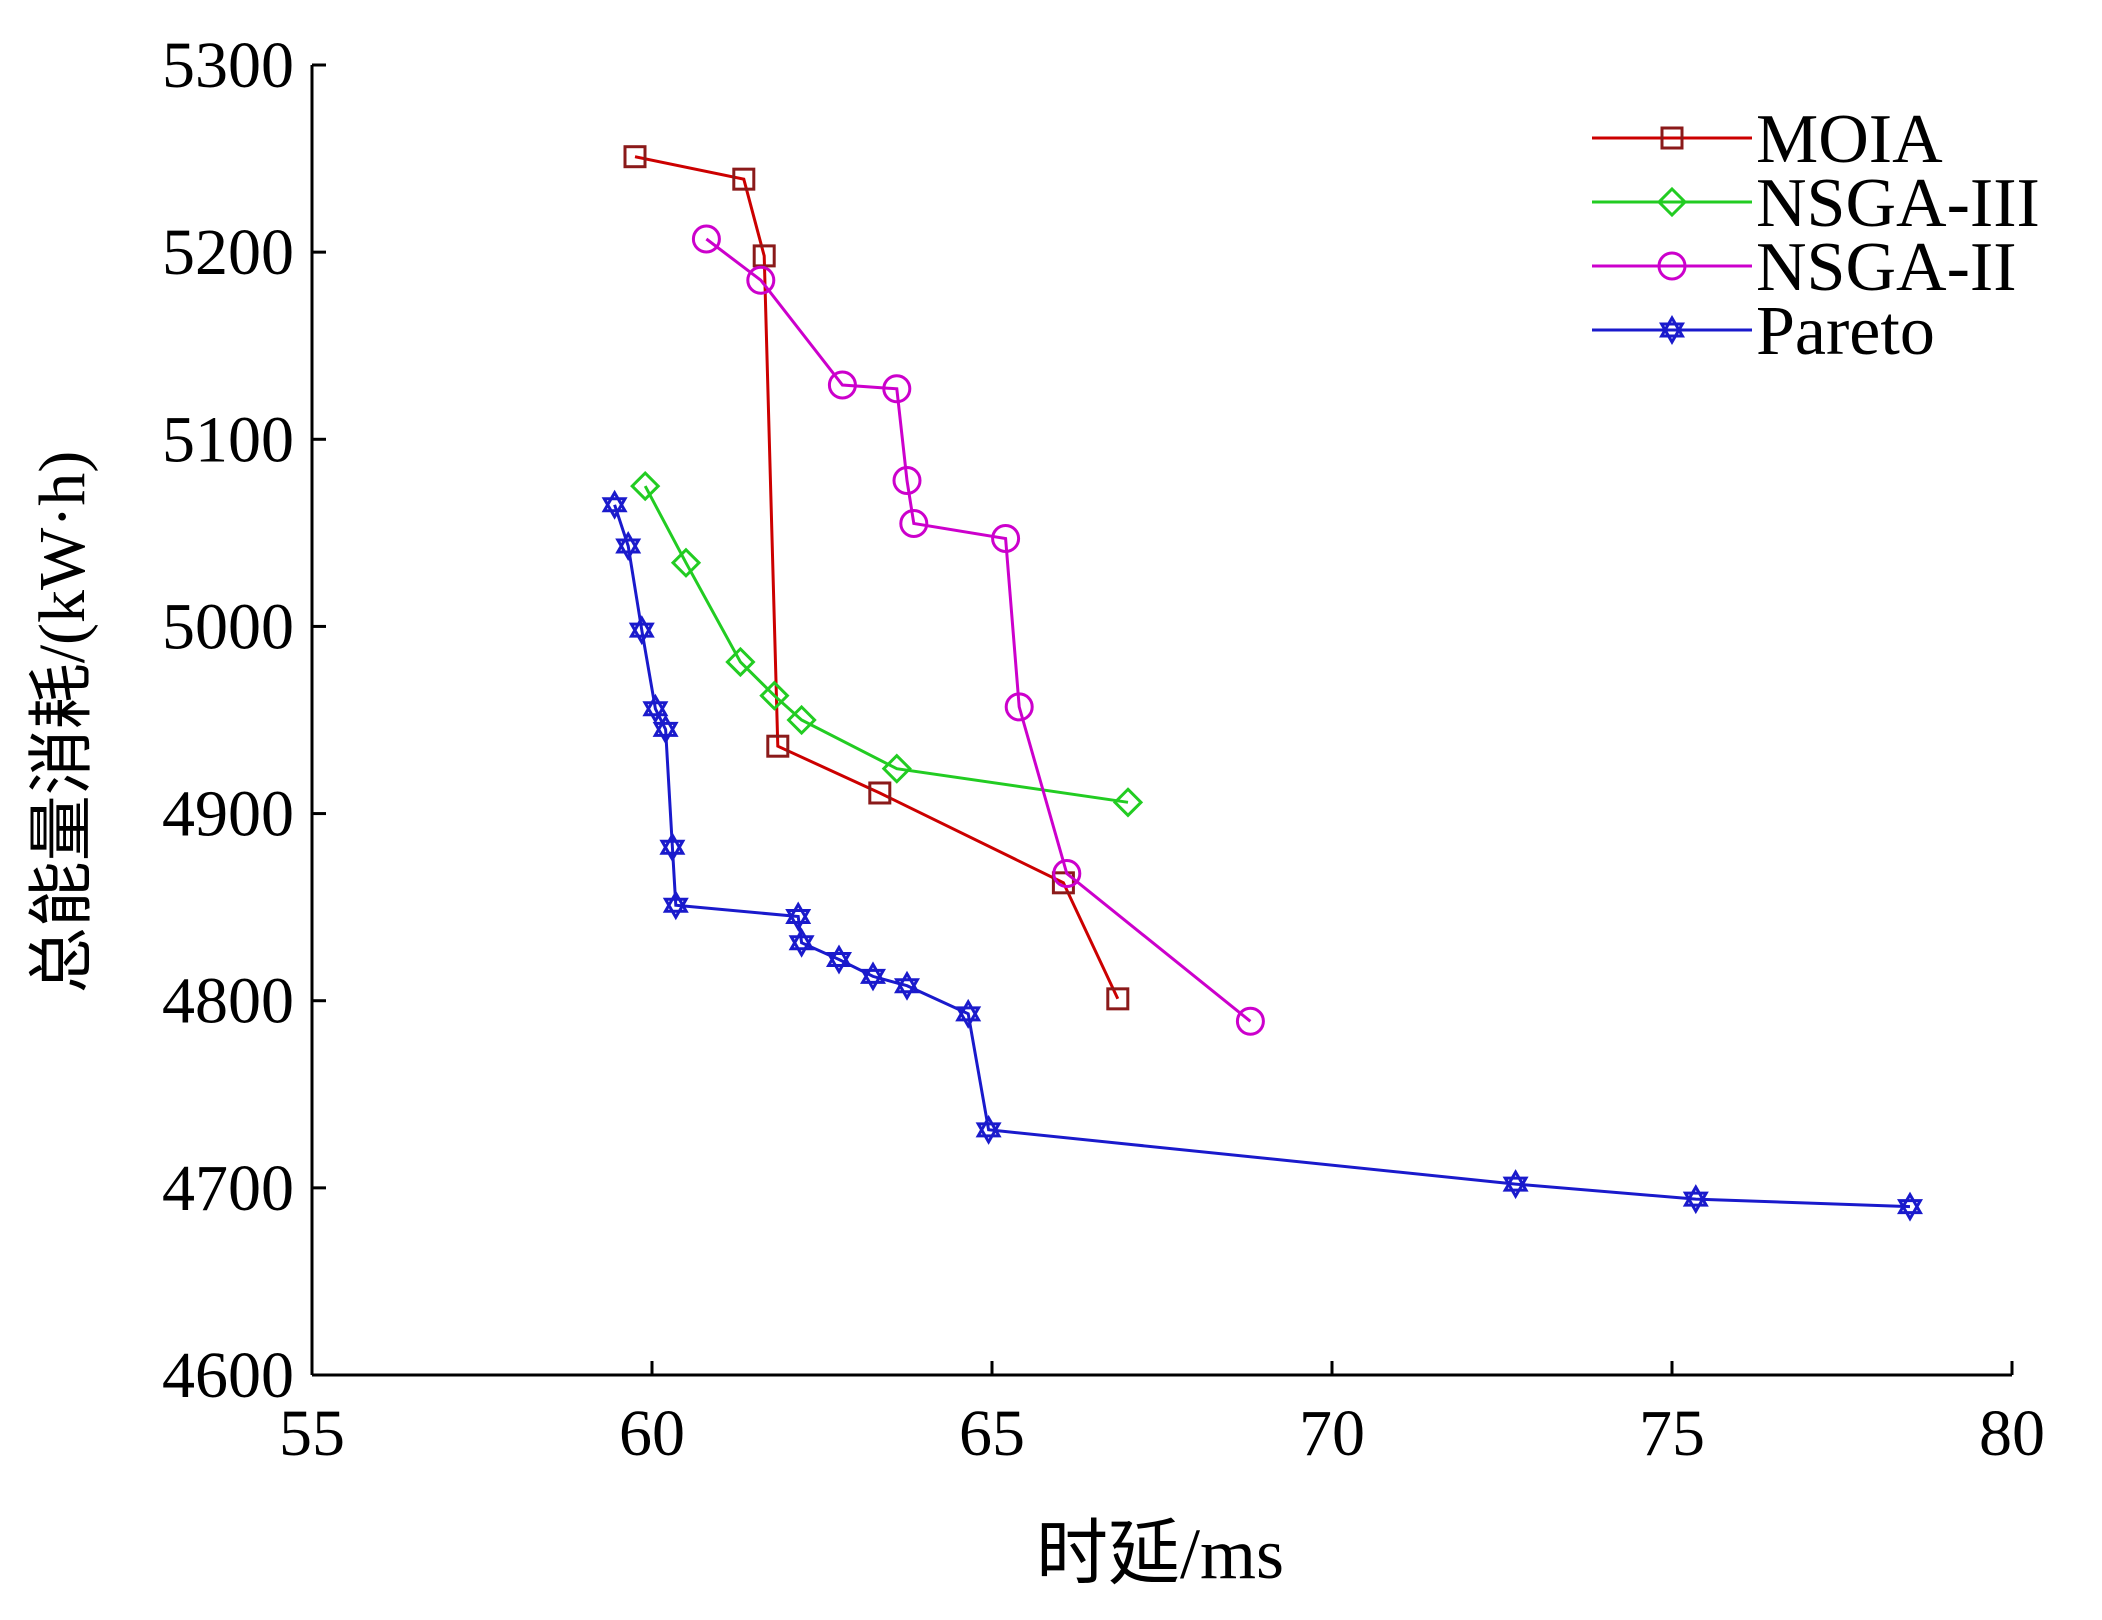 This screenshot has height=1620, width=2102. What do you see at coordinates (1160, 1554) in the screenshot?
I see `x-axis-label: 时延/ms` at bounding box center [1160, 1554].